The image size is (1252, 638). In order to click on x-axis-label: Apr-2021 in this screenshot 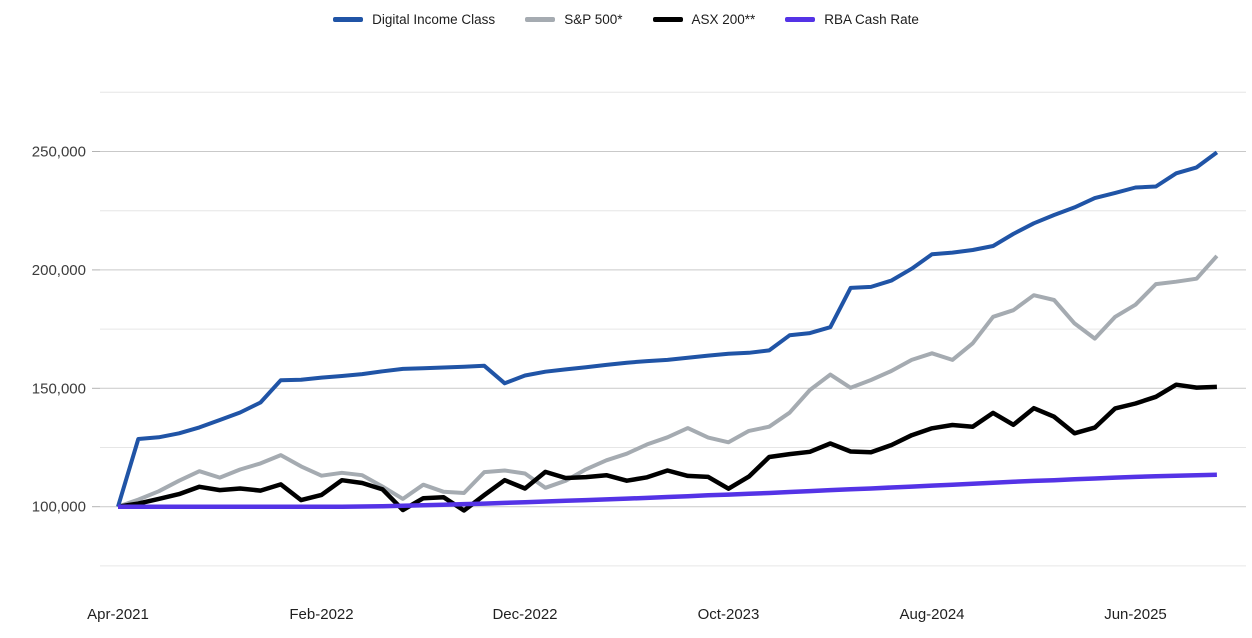, I will do `click(118, 614)`.